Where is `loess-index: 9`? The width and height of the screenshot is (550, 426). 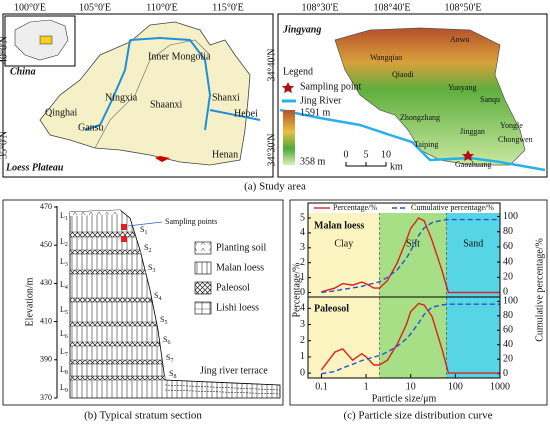
loess-index: 9 is located at coordinates (66, 391).